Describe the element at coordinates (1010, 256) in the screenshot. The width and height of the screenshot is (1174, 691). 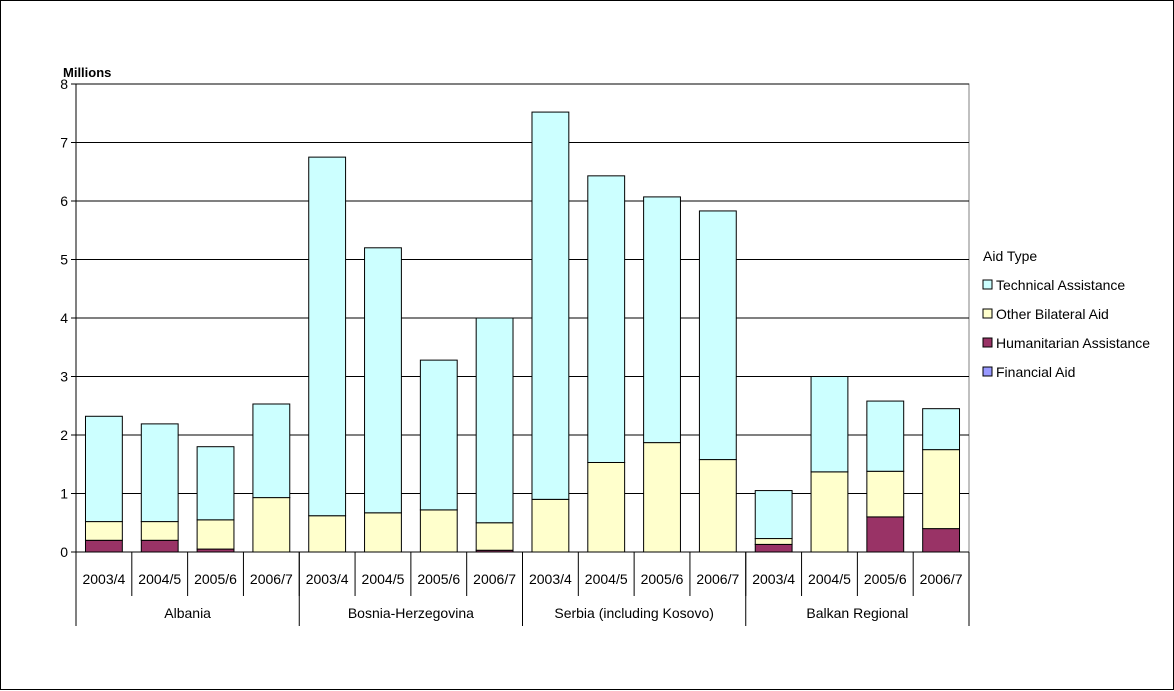
I see `legend-title: Aid Type` at that location.